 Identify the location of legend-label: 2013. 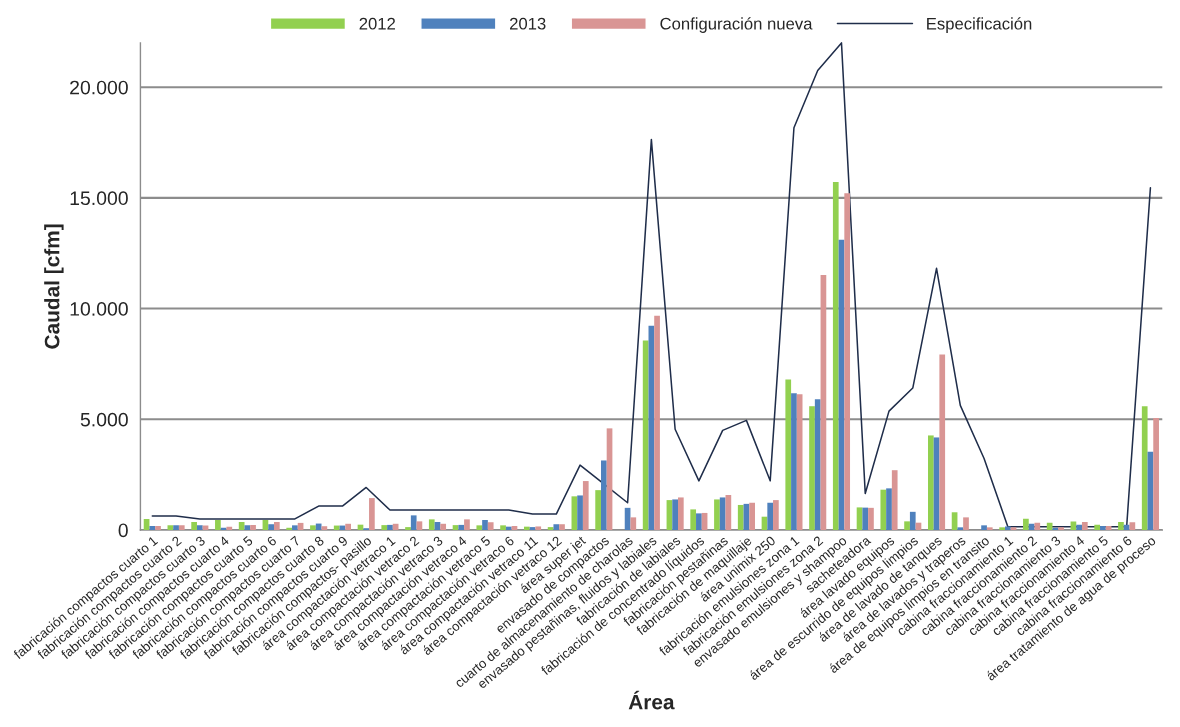
(528, 23).